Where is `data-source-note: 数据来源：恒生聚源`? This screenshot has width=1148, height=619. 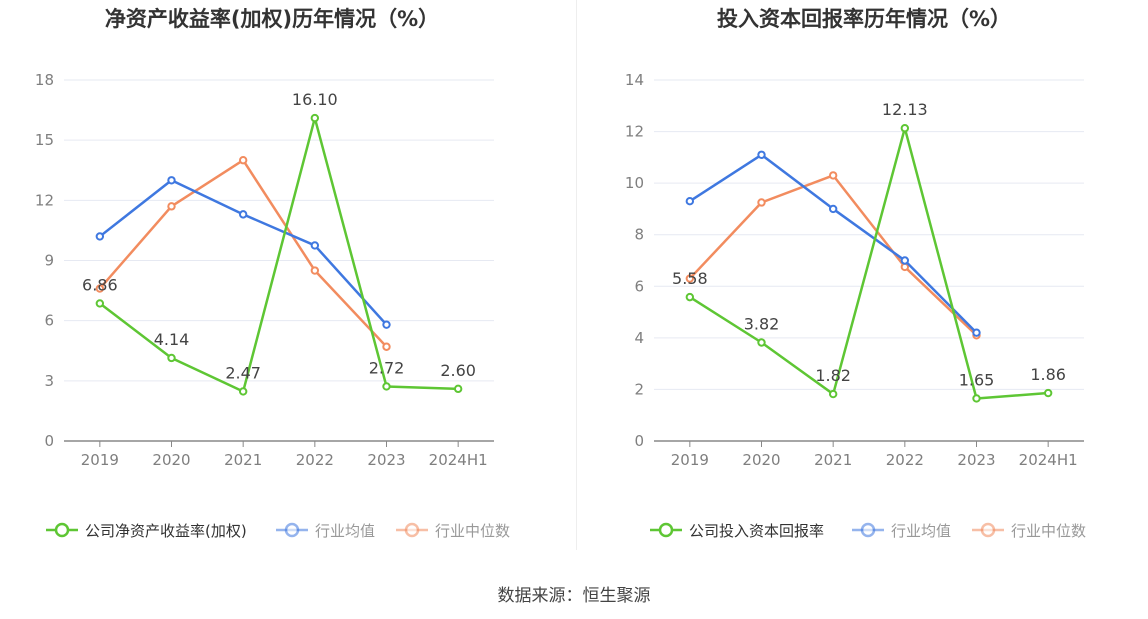 data-source-note: 数据来源：恒生聚源 is located at coordinates (574, 596).